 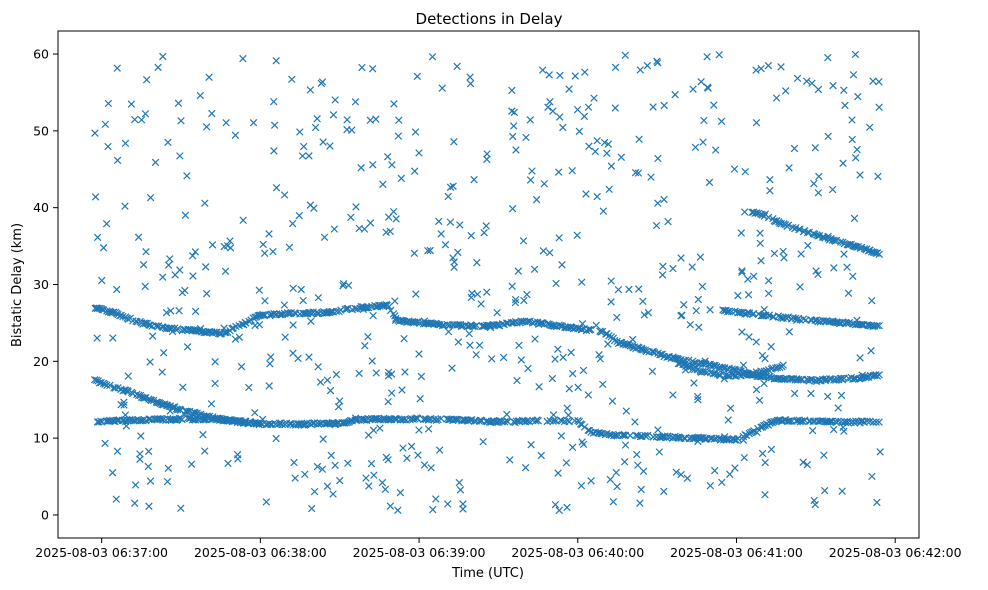 I want to click on y-tick-label: 20, so click(x=41, y=361).